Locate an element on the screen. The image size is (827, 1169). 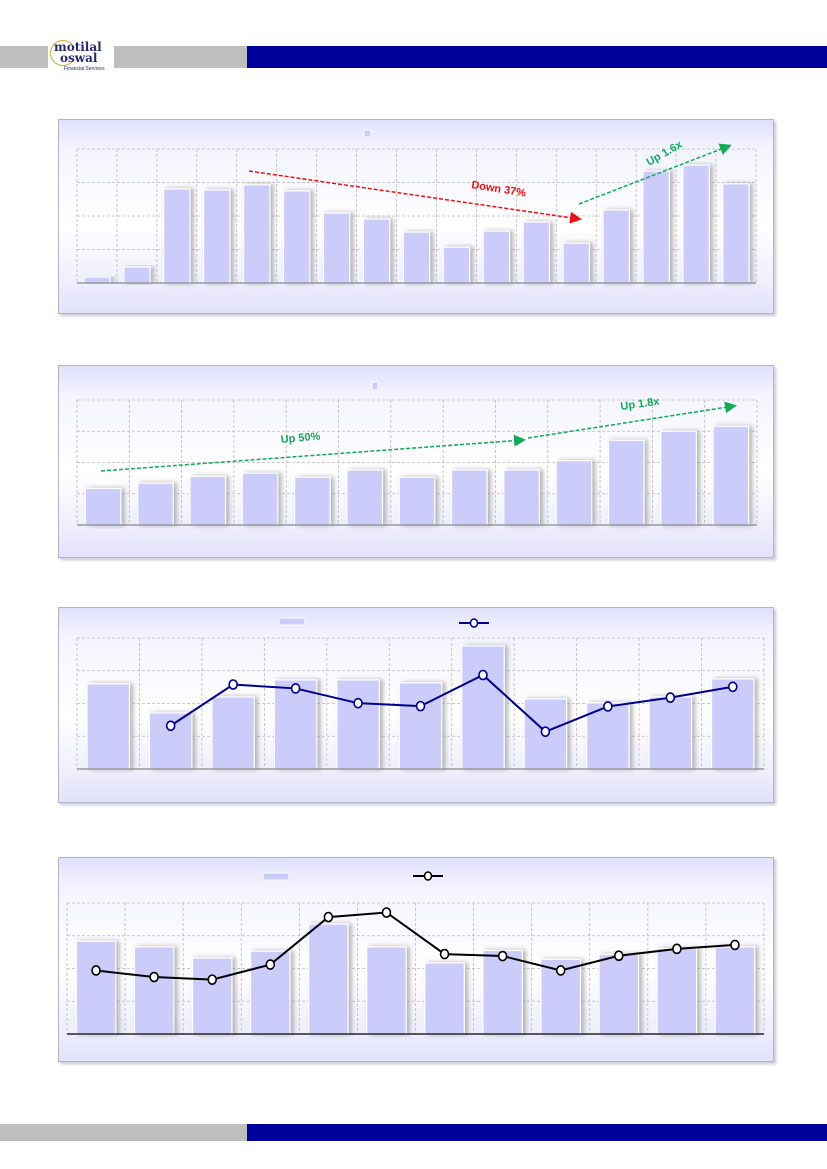
chart-2: Up 50% Up 1.8x is located at coordinates (417, 453).